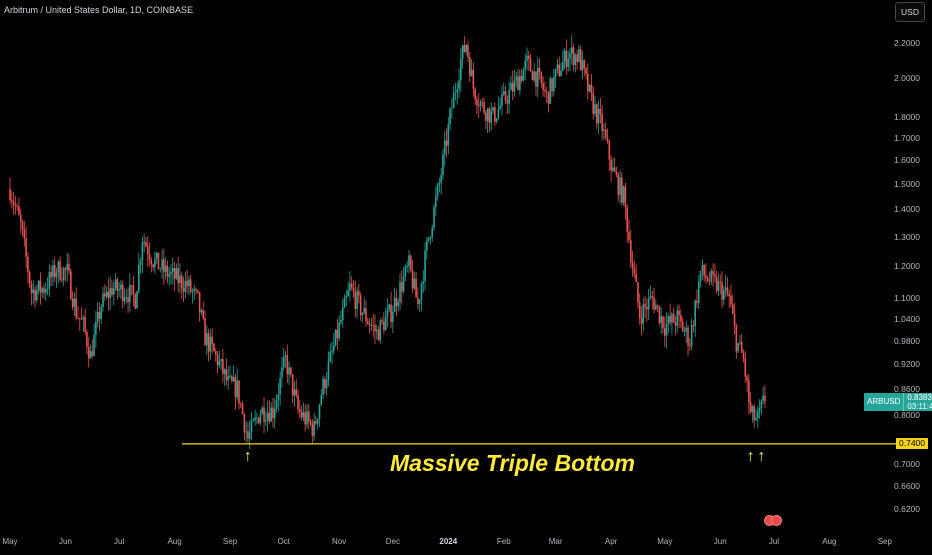  Describe the element at coordinates (907, 318) in the screenshot. I see `price-tick-label: 1.0400` at that location.